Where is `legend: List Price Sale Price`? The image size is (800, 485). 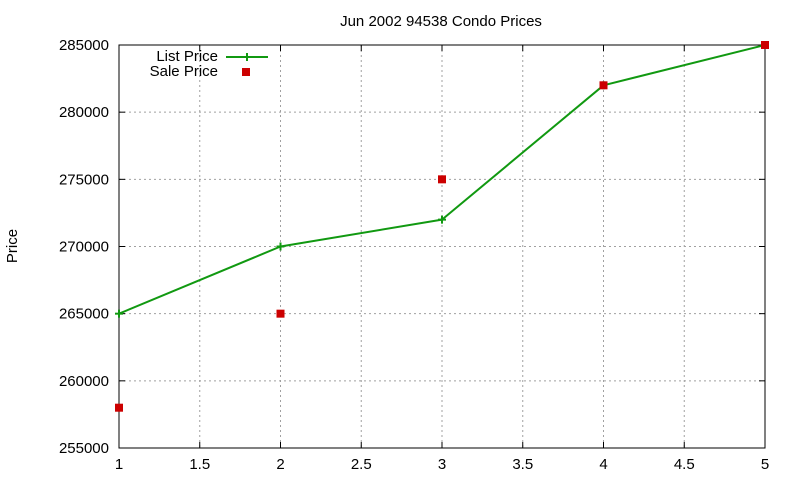
legend: List Price Sale Price is located at coordinates (209, 64).